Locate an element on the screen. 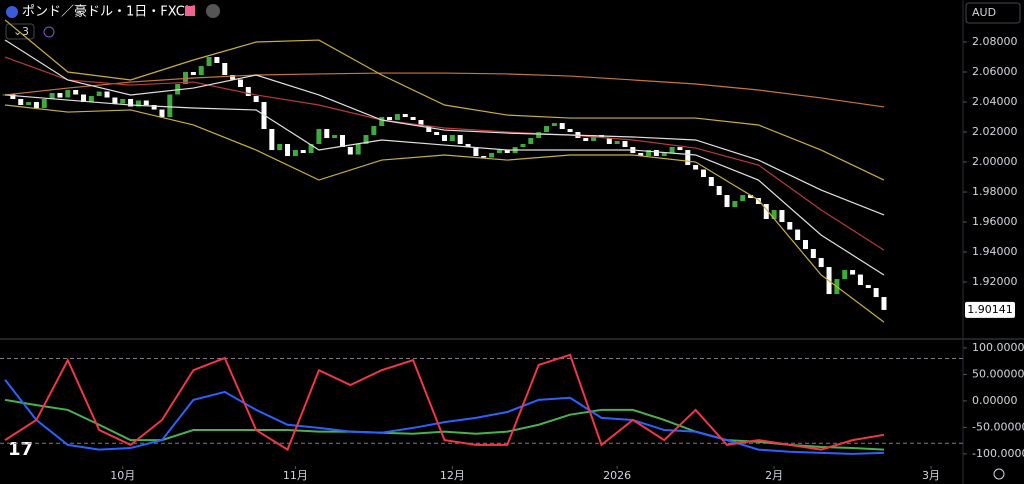 Image resolution: width=1024 pixels, height=484 pixels. currency-box is located at coordinates (993, 13).